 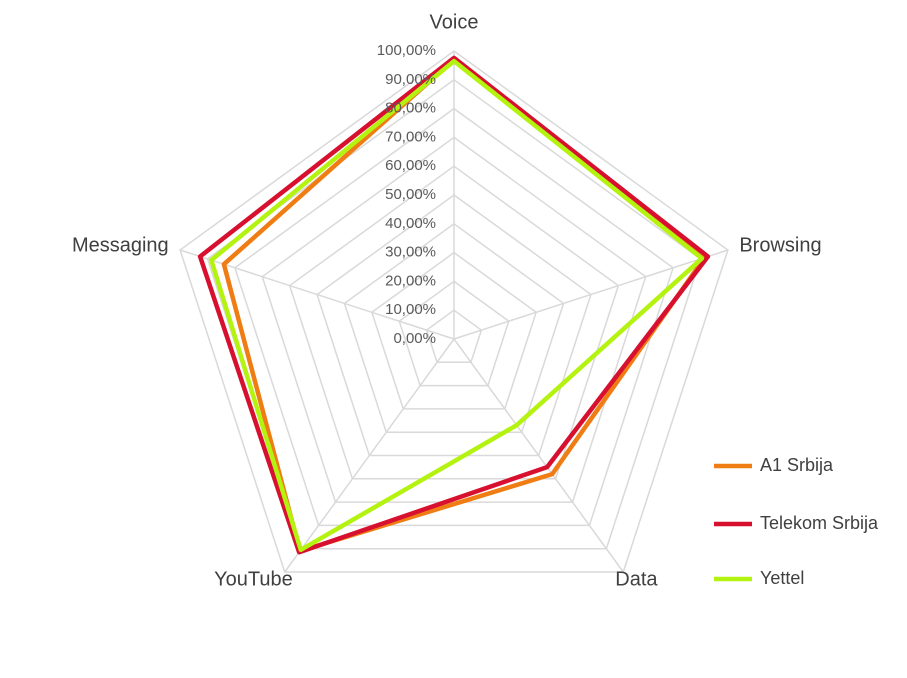 I want to click on legend-label: Yettel, so click(x=782, y=578).